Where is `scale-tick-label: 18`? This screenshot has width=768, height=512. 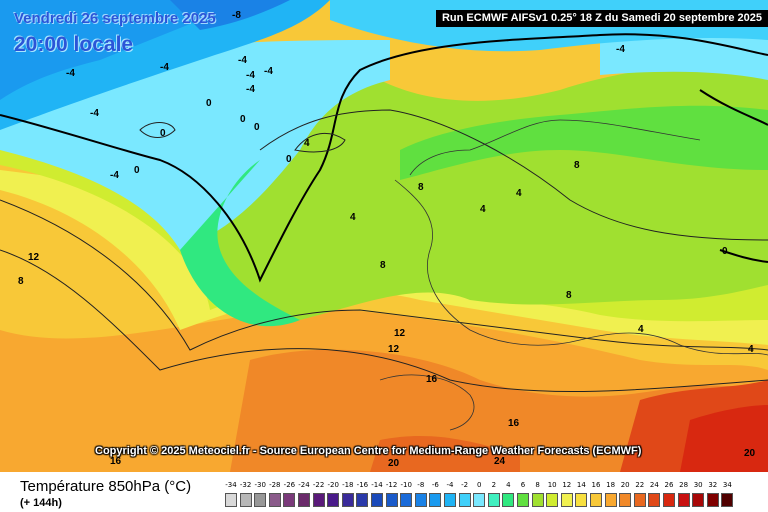
scale-tick-label: 18 is located at coordinates (611, 485).